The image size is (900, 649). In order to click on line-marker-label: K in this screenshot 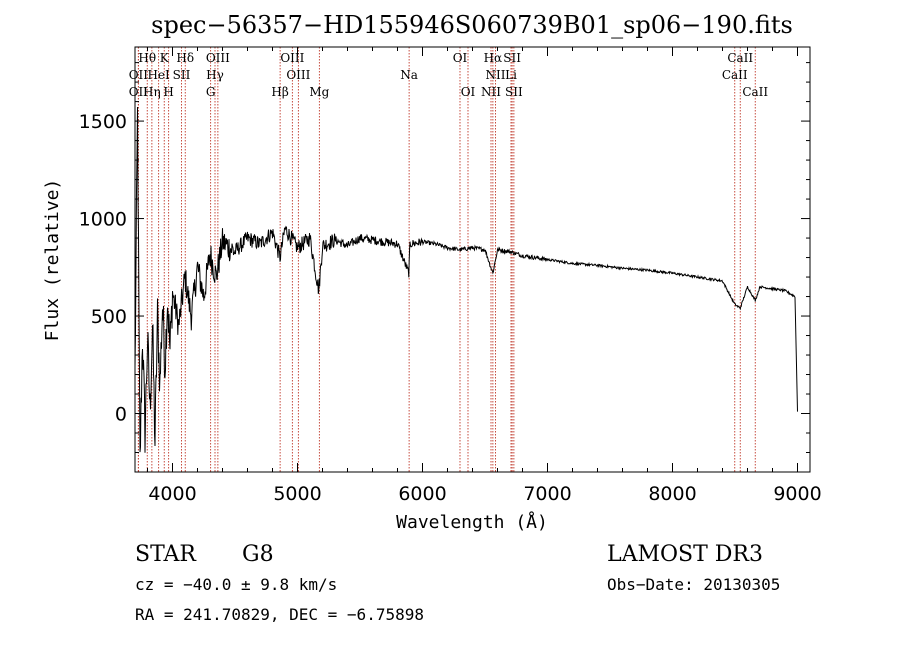, I will do `click(165, 58)`.